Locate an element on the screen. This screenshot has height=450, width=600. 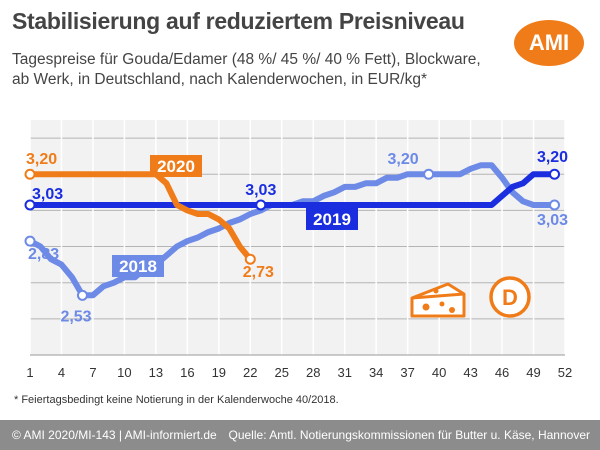
x-tick-label: 16 is located at coordinates (187, 372).